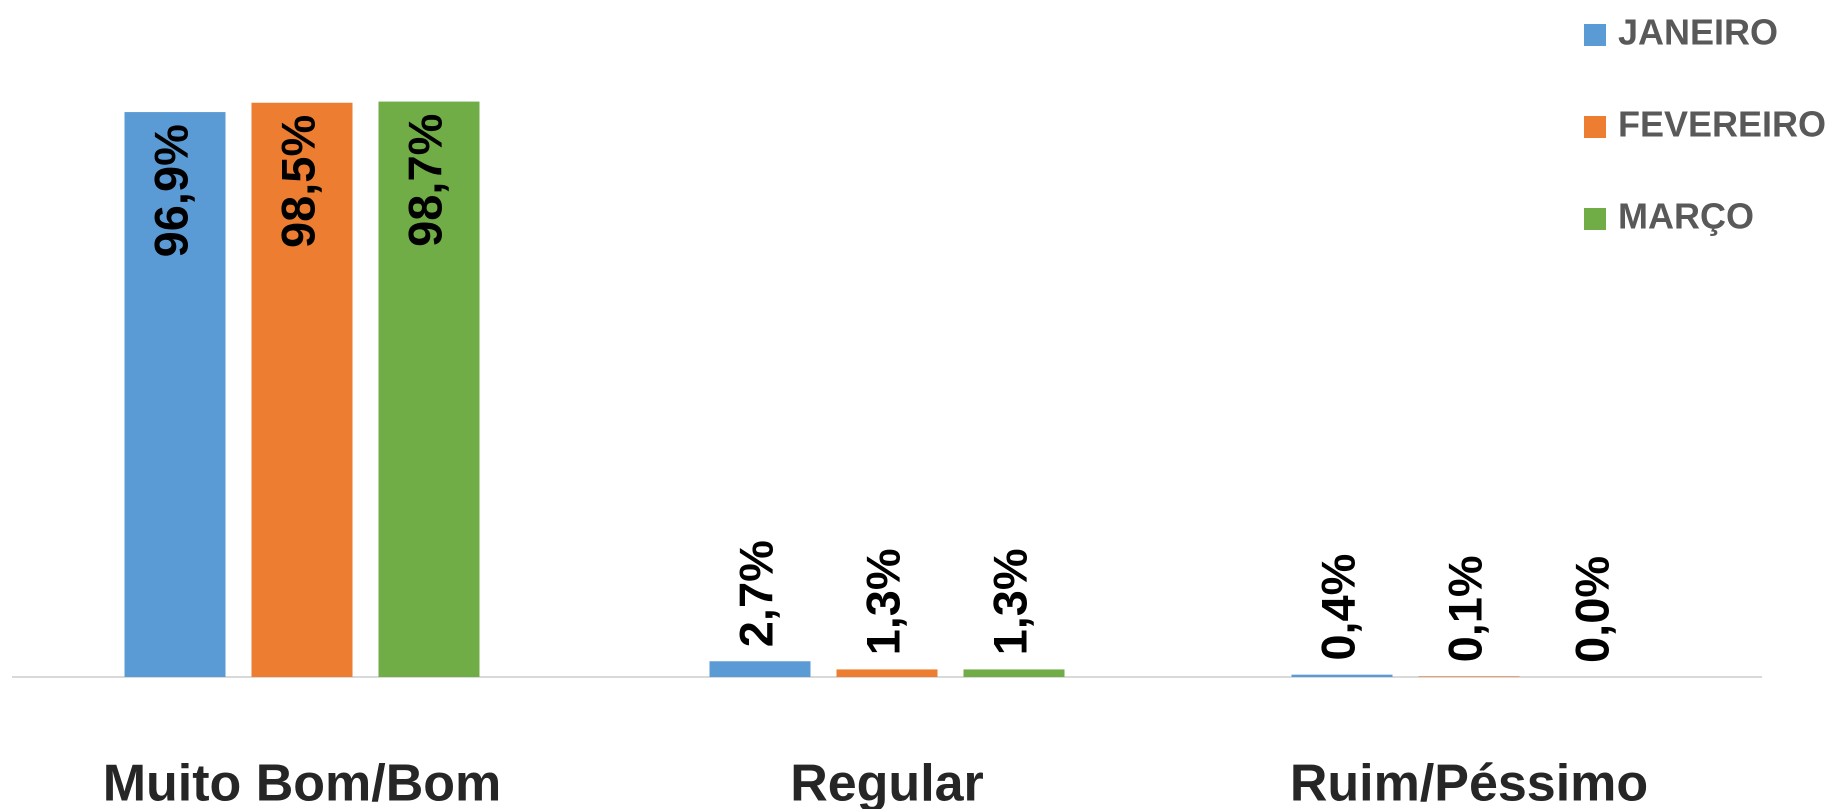  What do you see at coordinates (1337, 607) in the screenshot?
I see `value-label: 0,4%` at bounding box center [1337, 607].